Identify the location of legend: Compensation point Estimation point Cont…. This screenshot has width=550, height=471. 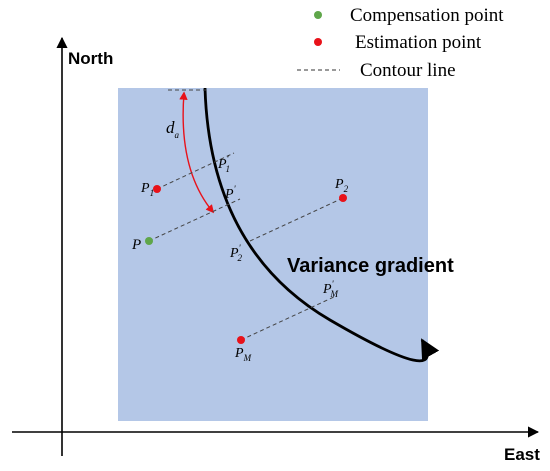
(400, 43).